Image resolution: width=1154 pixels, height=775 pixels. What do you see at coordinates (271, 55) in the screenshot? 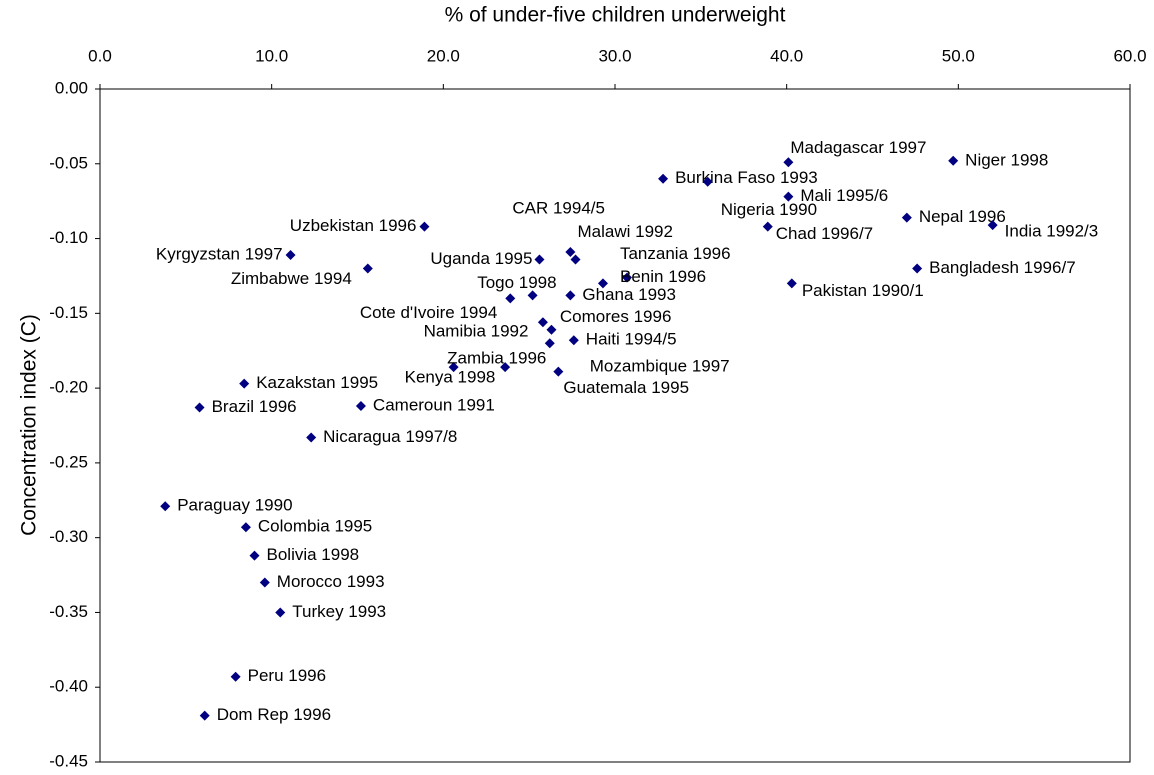
I see `x-tick-label: 10.0` at bounding box center [271, 55].